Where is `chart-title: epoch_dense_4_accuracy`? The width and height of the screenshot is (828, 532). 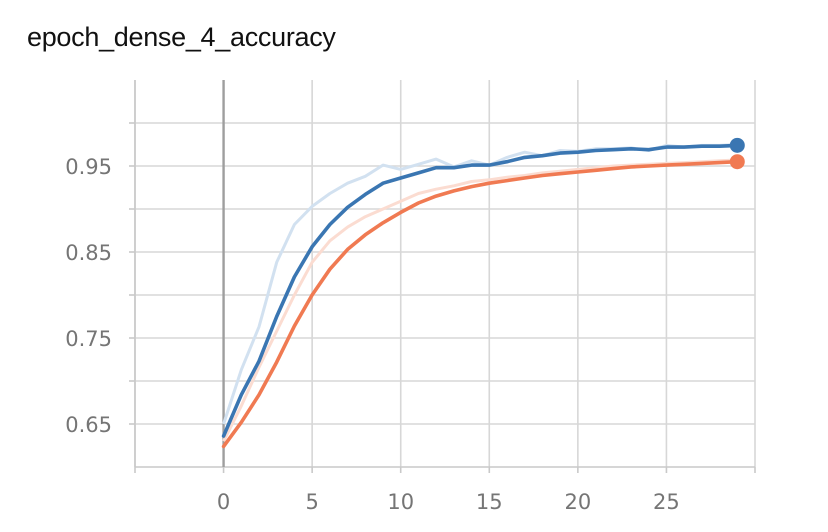
chart-title: epoch_dense_4_accuracy is located at coordinates (181, 37).